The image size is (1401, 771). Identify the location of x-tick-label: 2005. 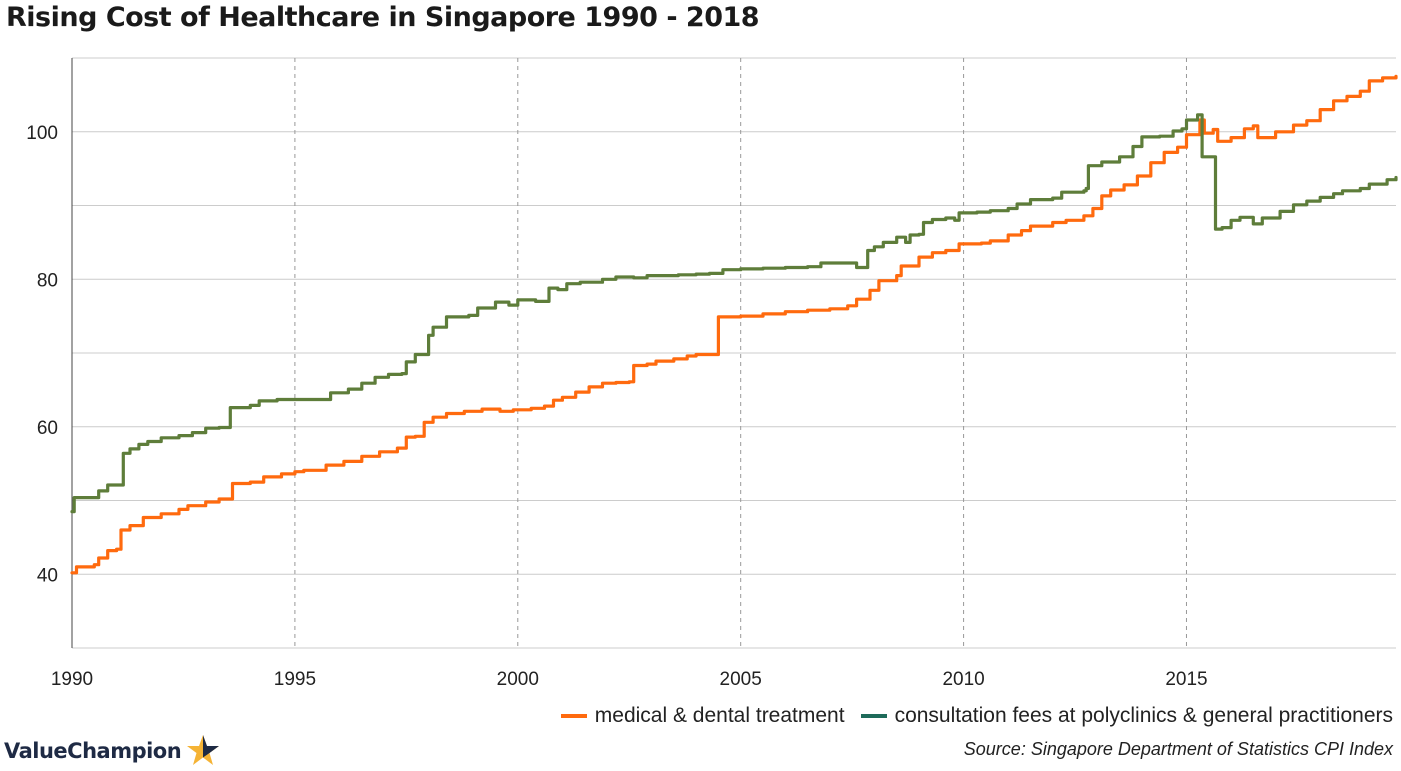
(741, 679).